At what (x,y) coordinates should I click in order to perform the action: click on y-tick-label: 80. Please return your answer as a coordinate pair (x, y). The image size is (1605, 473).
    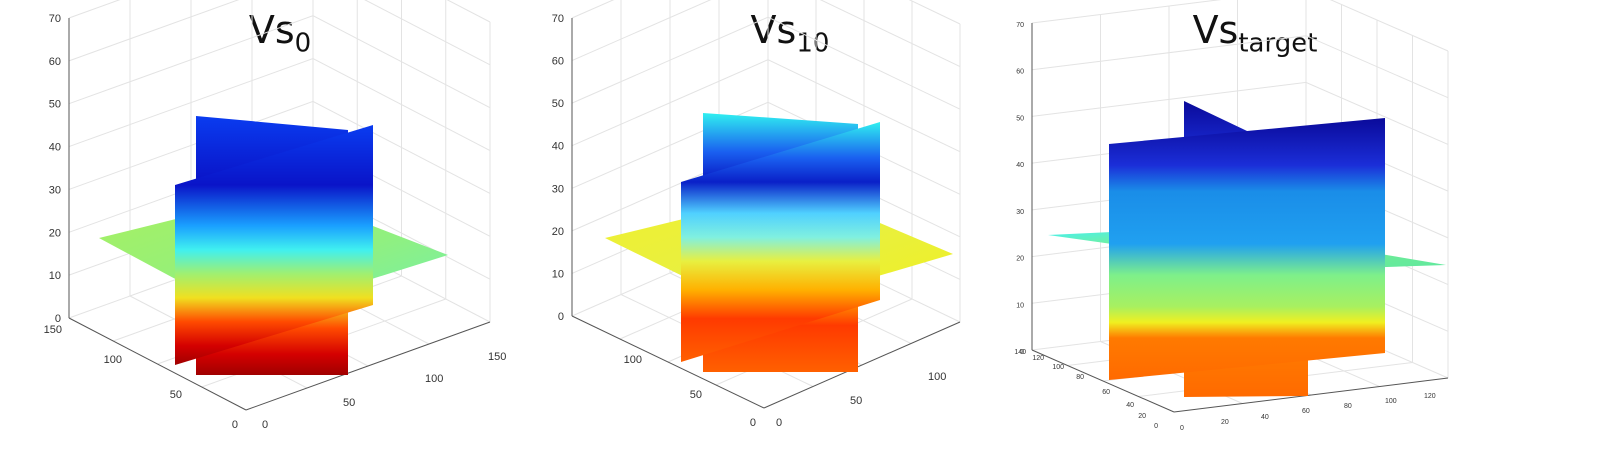
    Looking at the image, I should click on (1080, 377).